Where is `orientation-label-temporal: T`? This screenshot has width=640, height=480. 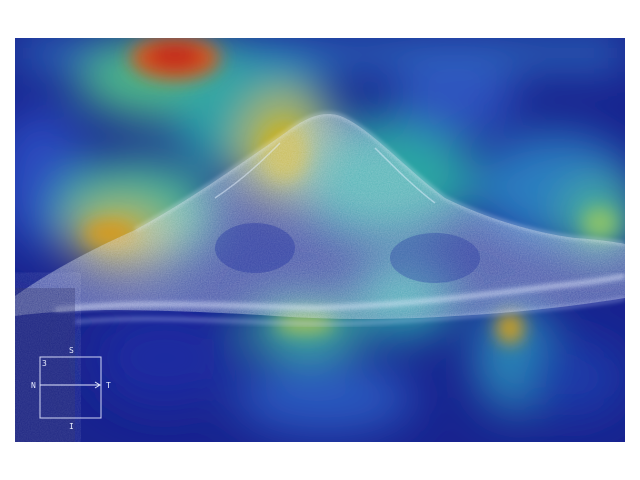 orientation-label-temporal: T is located at coordinates (108, 385).